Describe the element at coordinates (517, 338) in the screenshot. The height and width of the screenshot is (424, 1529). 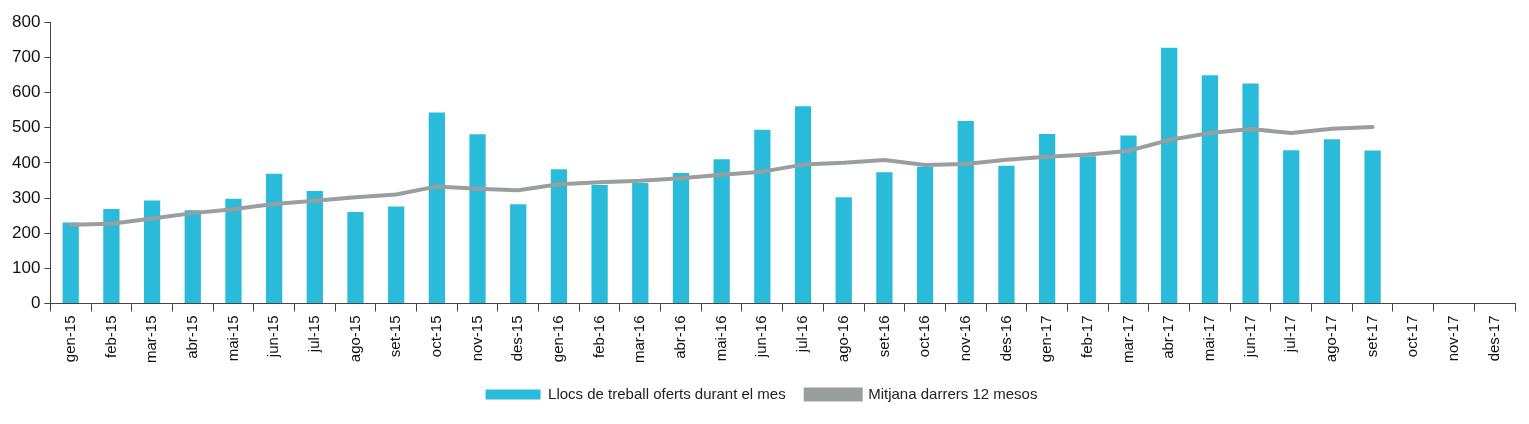
I see `x-tick-label: des-15` at that location.